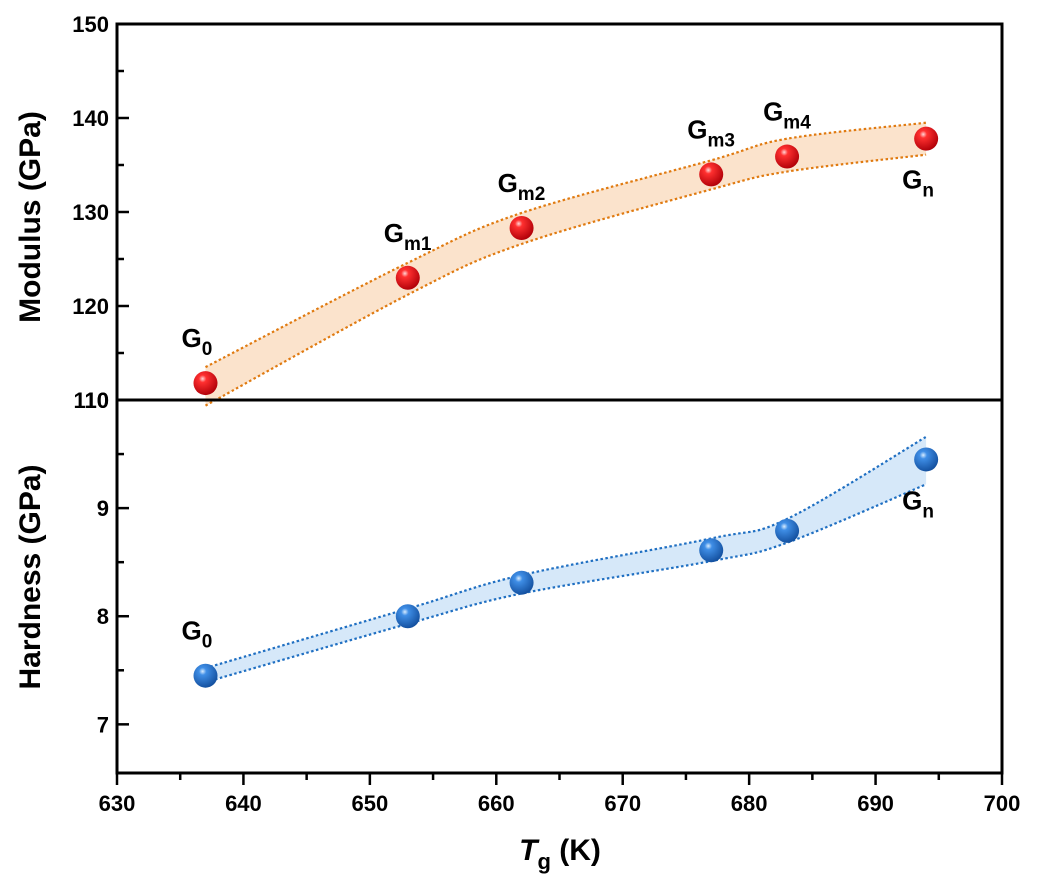 This screenshot has width=1040, height=886. Describe the element at coordinates (30, 217) in the screenshot. I see `y-axis-title-modulus: Modulus (GPa)` at that location.